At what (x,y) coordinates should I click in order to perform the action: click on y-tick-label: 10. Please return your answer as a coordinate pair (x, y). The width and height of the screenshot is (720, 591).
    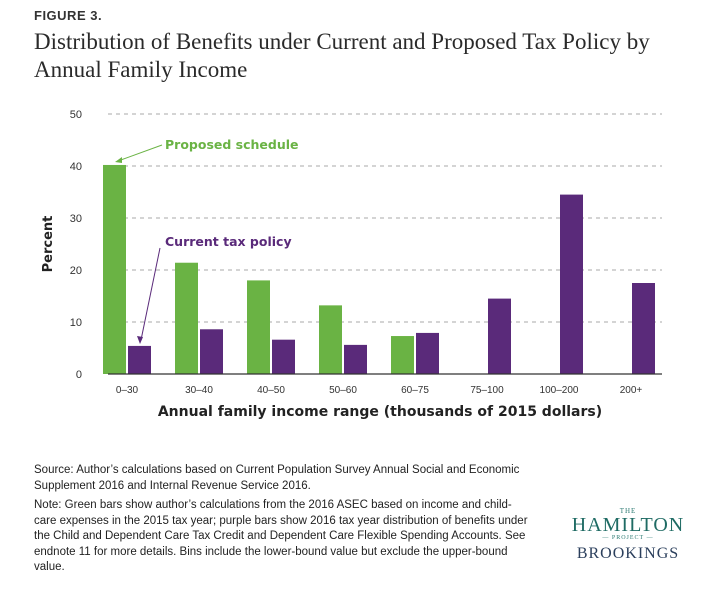
    Looking at the image, I should click on (76, 323).